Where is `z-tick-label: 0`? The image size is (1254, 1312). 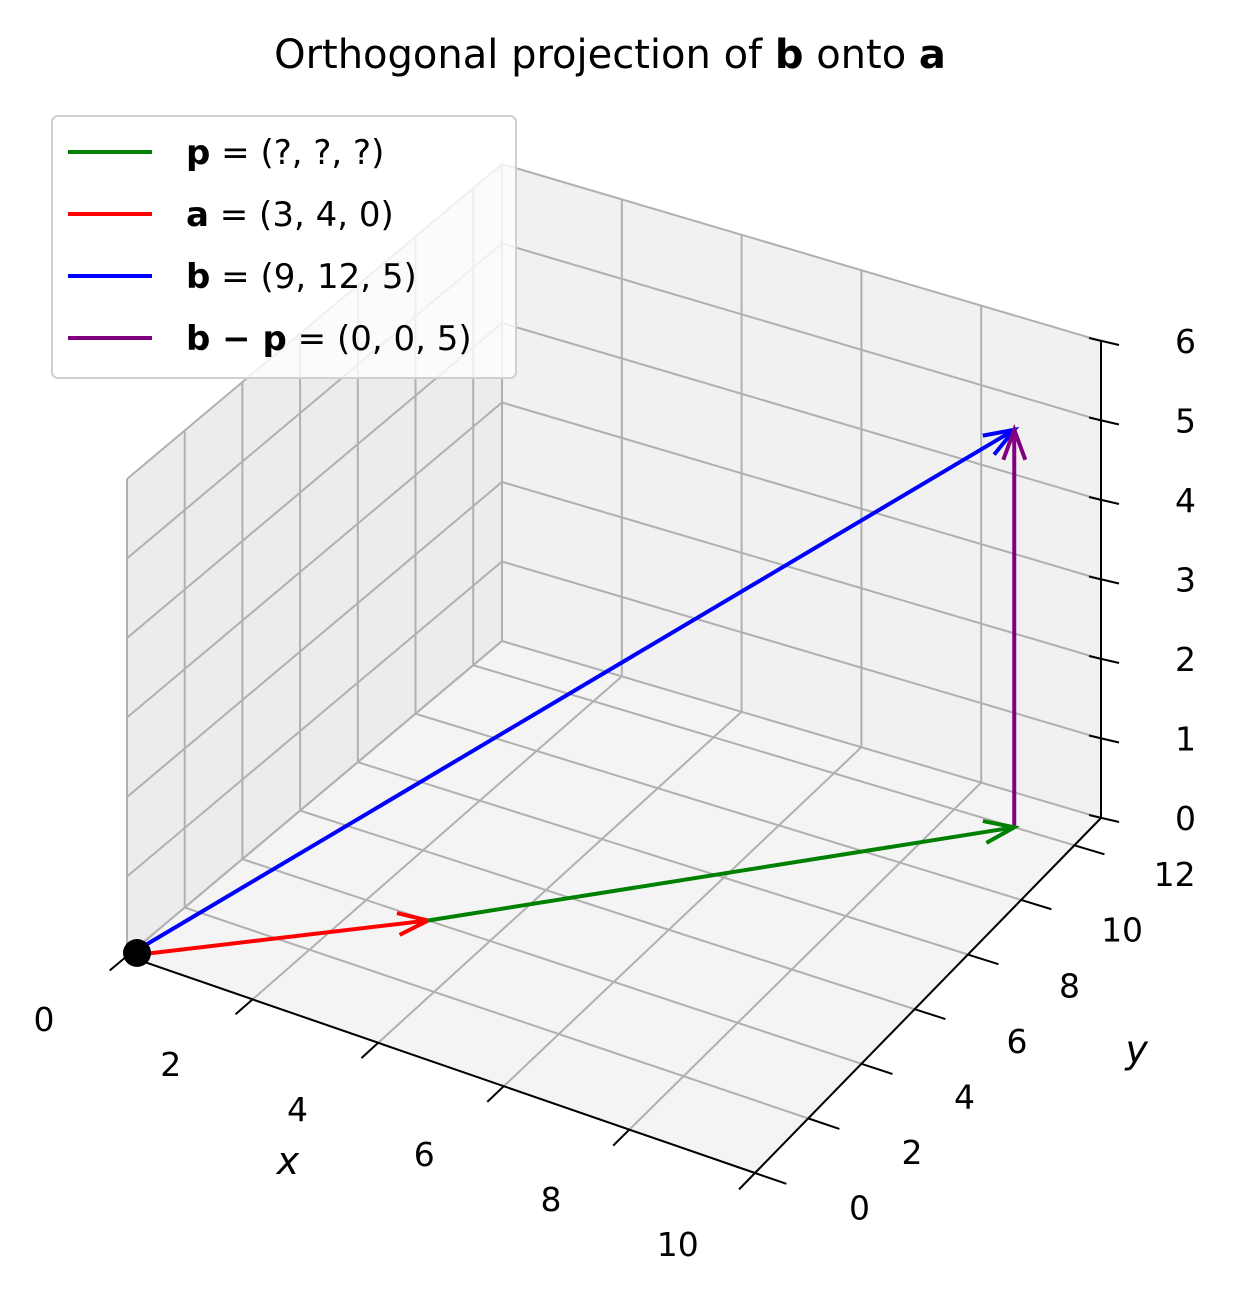 z-tick-label: 0 is located at coordinates (1185, 818).